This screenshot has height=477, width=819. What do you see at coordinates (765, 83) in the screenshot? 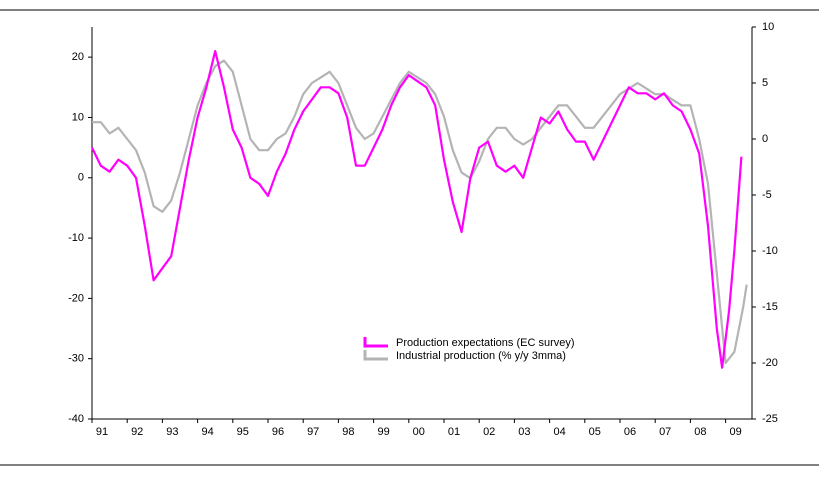
I see `y2-tick-label: 5` at bounding box center [765, 83].